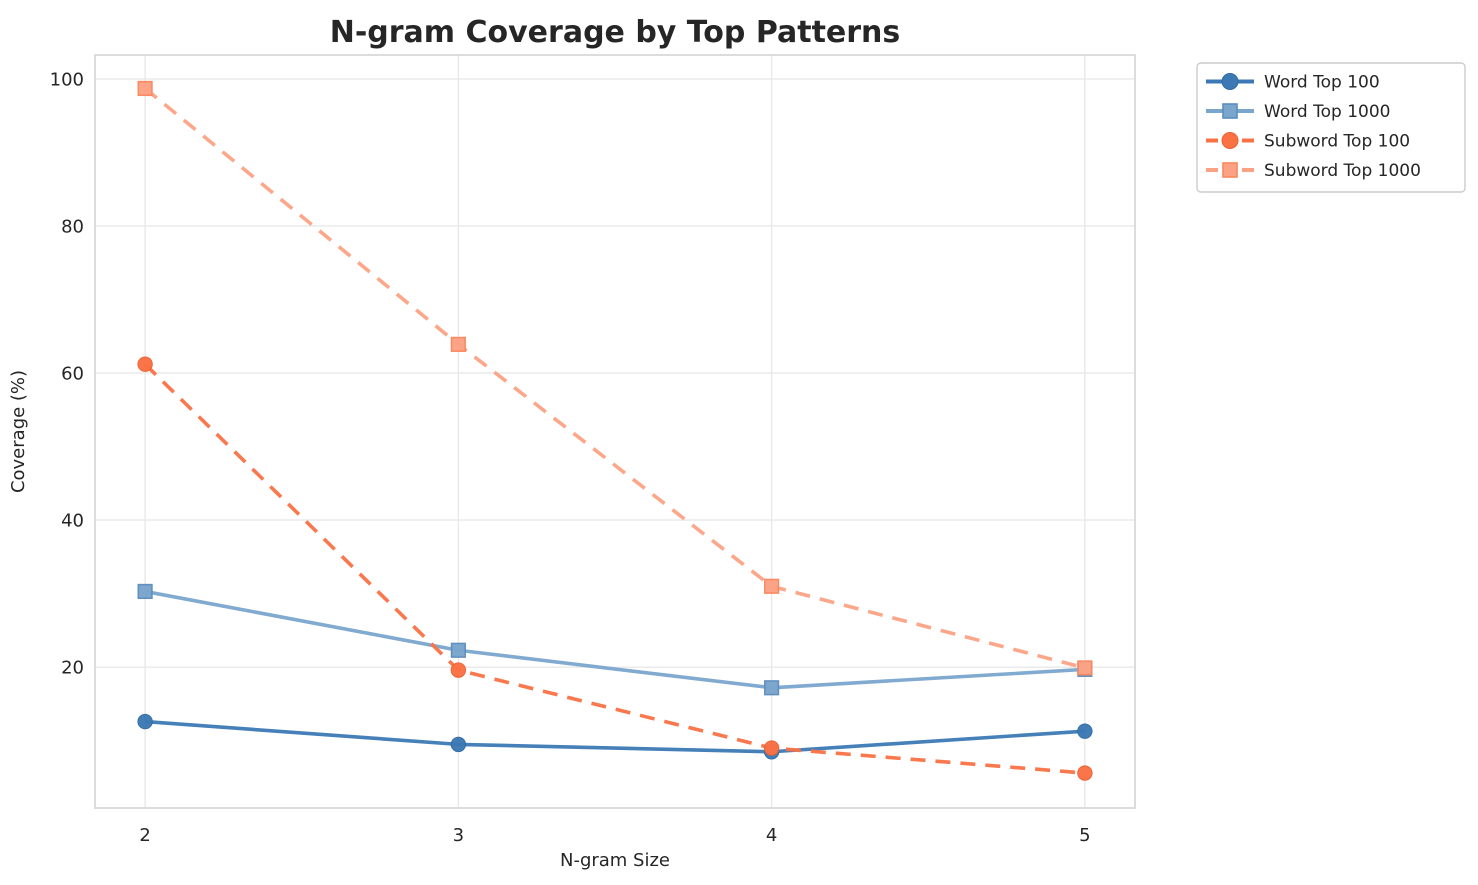  I want to click on legend-item-subword-top-100: Subword Top 100, so click(1308, 142).